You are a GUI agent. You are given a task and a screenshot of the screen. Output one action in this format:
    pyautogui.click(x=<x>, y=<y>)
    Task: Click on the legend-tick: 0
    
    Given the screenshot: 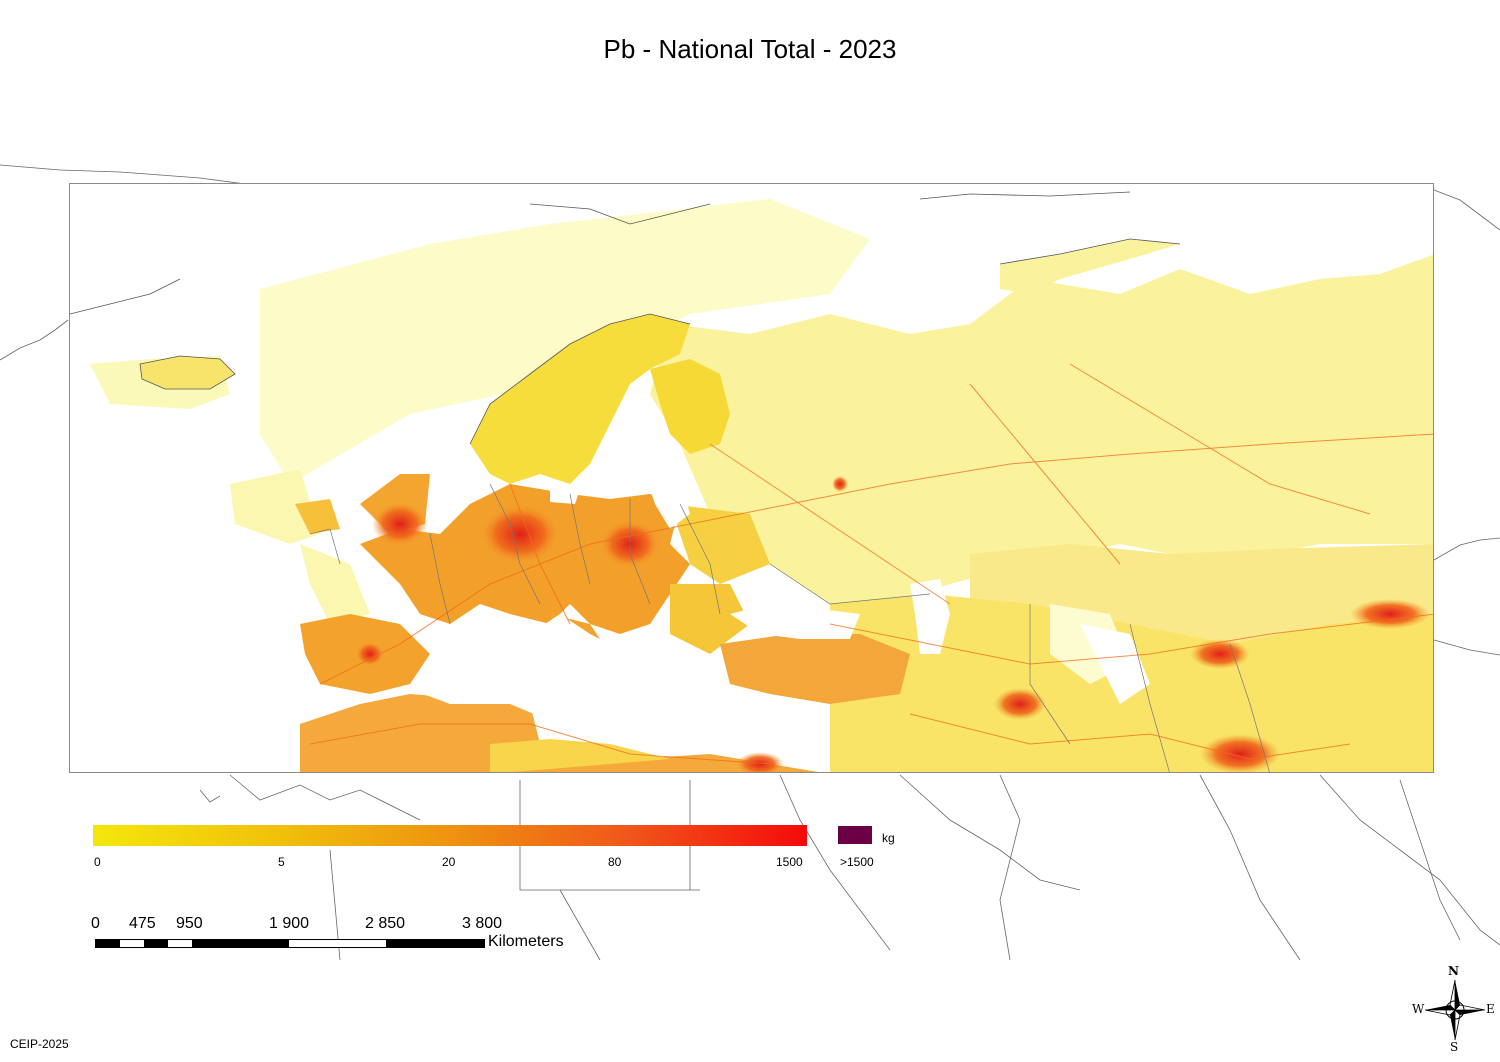 What is the action you would take?
    pyautogui.click(x=97, y=862)
    